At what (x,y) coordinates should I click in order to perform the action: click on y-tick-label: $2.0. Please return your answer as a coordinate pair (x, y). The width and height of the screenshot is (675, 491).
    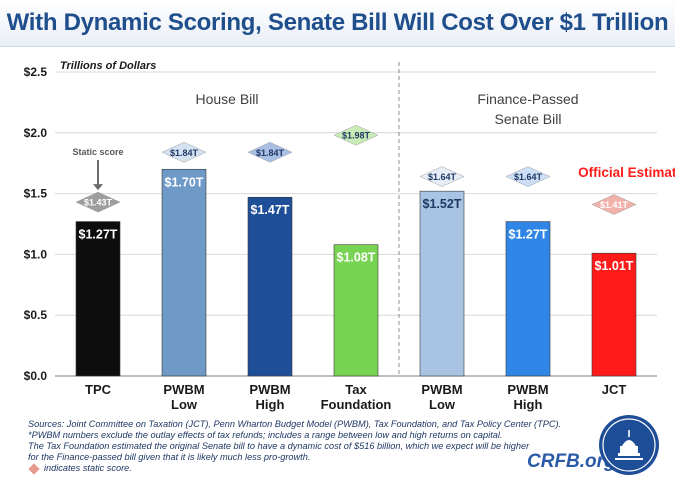
    Looking at the image, I should click on (36, 133).